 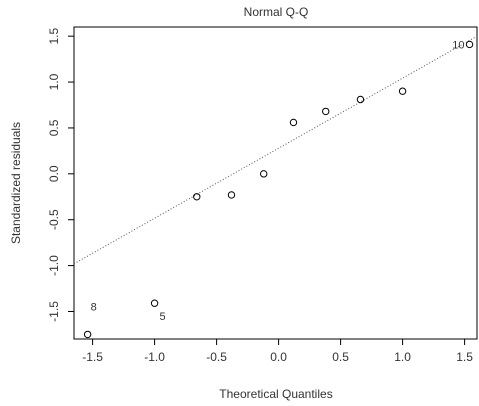 I want to click on x-axis: -1.5 -1.0 -0.5 0.0 0.5 1.0 1.5, so click(x=277, y=351).